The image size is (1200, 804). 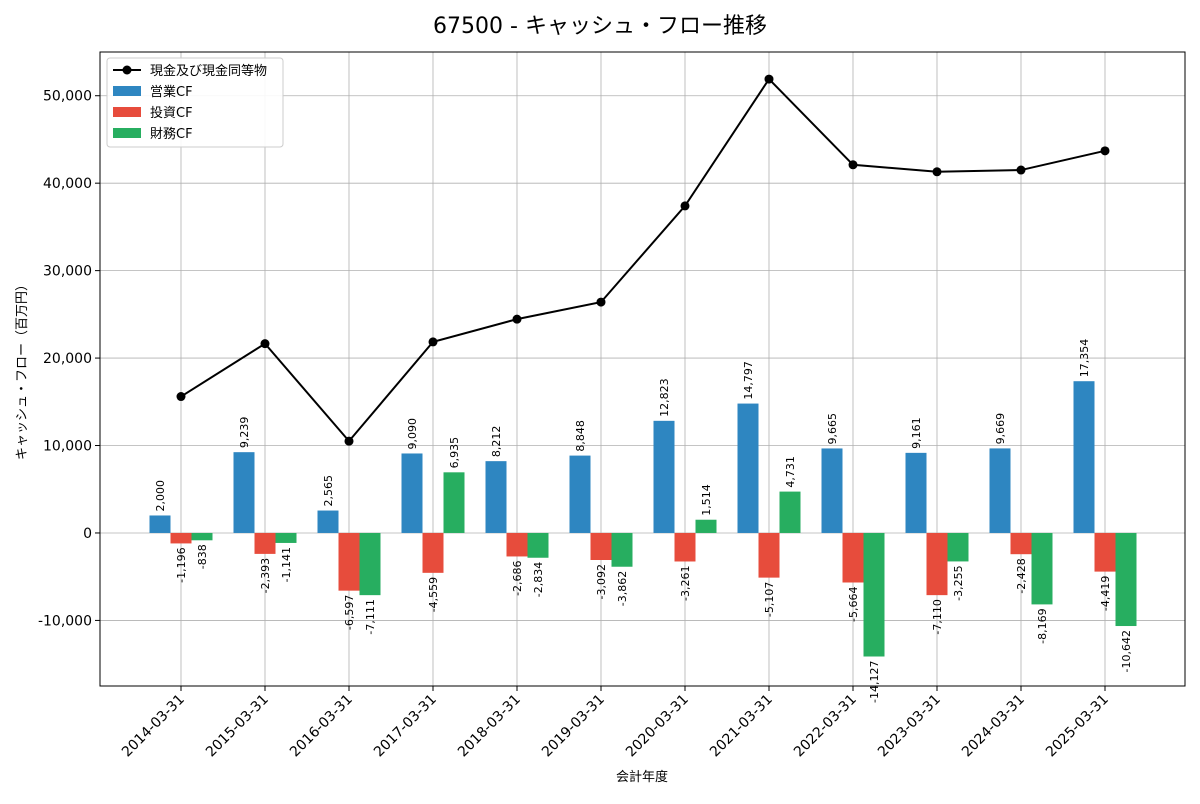 What do you see at coordinates (1077, 726) in the screenshot?
I see `x-tick-label: 2025-03-31` at bounding box center [1077, 726].